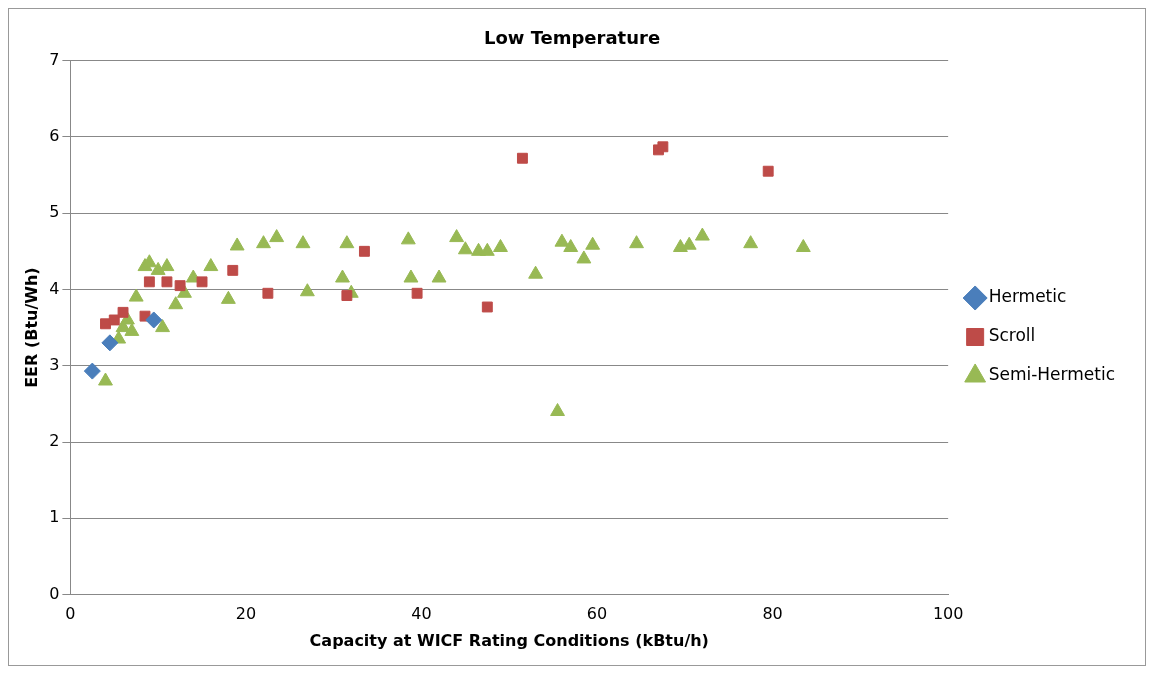 This screenshot has width=1154, height=674. What do you see at coordinates (948, 614) in the screenshot?
I see `x-tick-label: 100` at bounding box center [948, 614].